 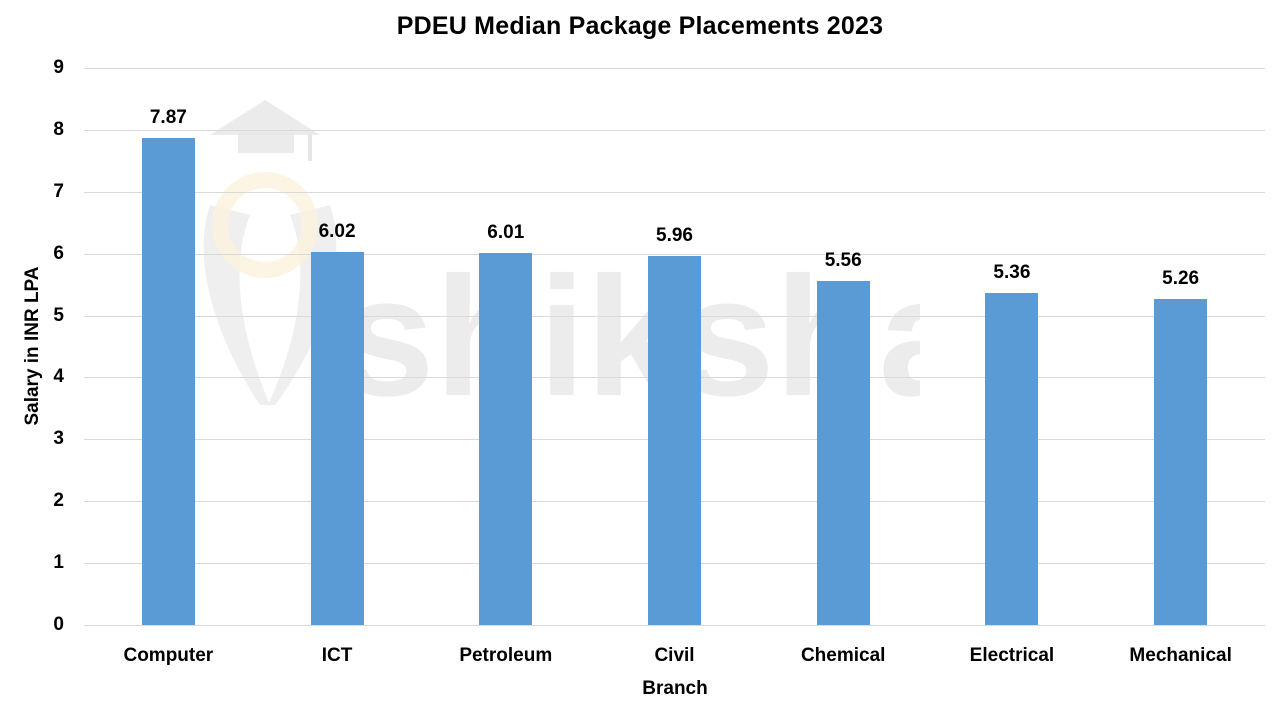 I want to click on x-axis-title: Branch, so click(x=675, y=688).